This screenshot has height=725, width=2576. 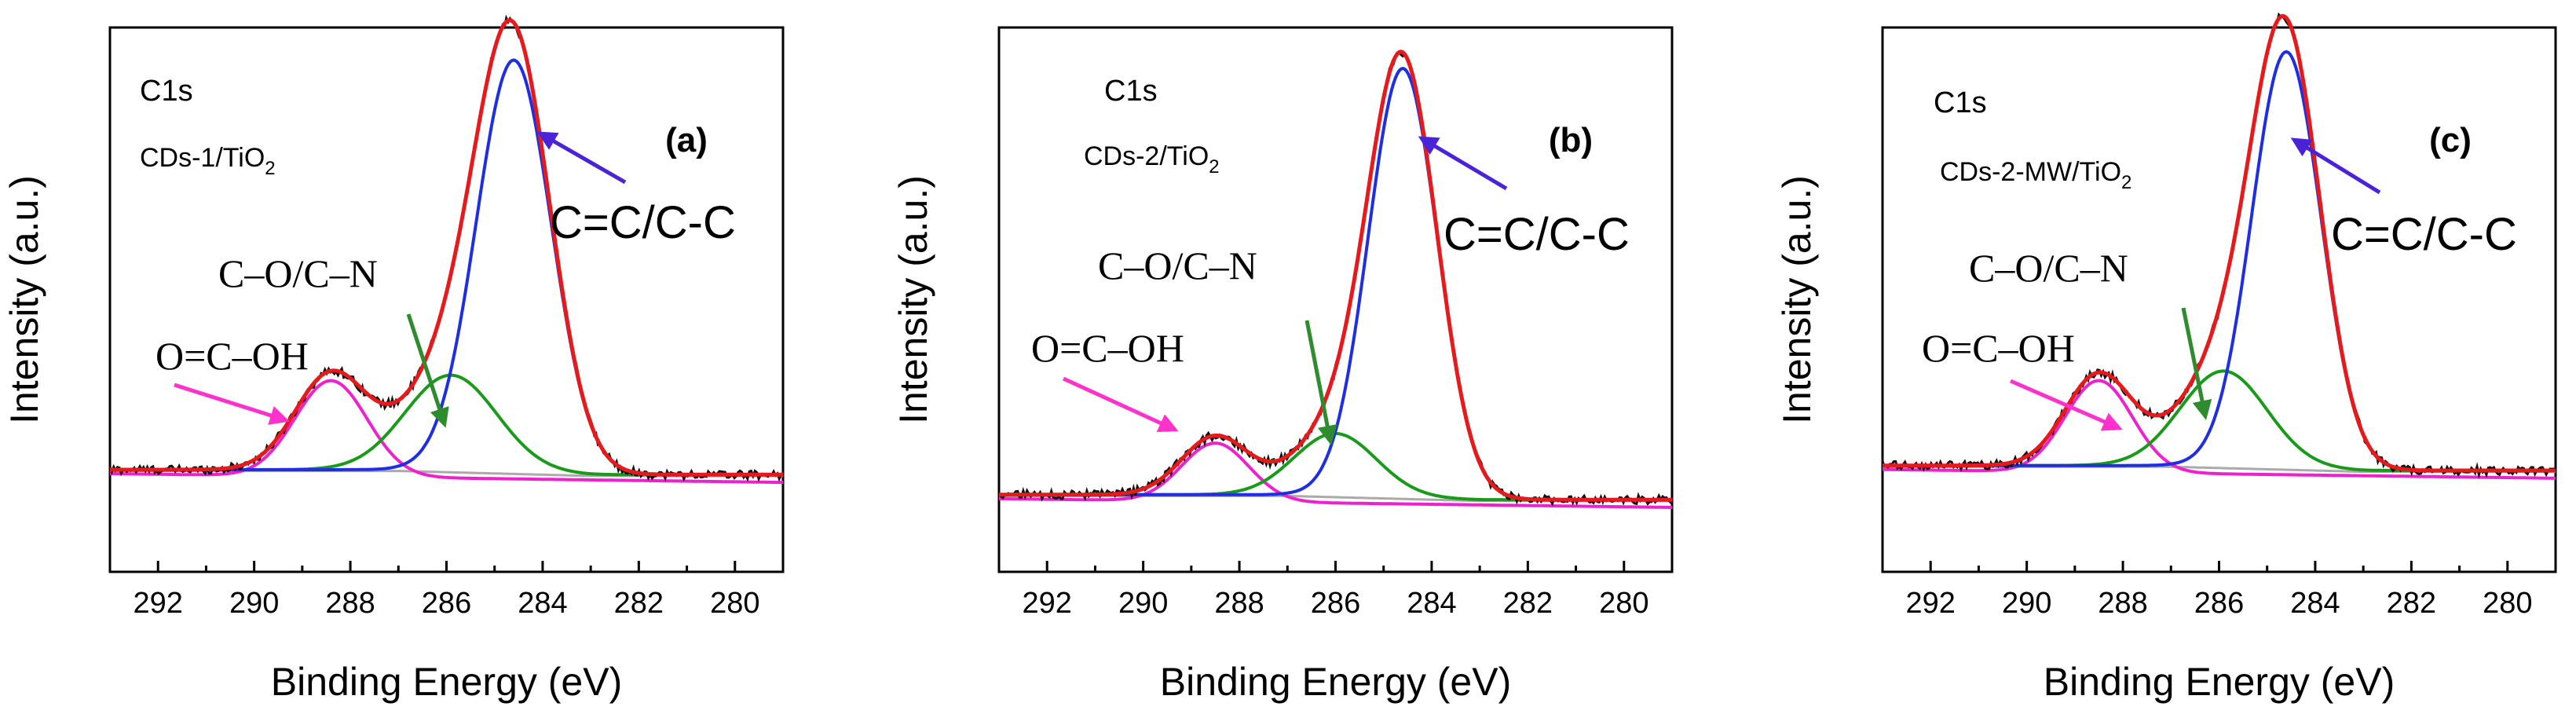 I want to click on sample-name-main: CDs-2-MW/TiO, so click(x=2031, y=172).